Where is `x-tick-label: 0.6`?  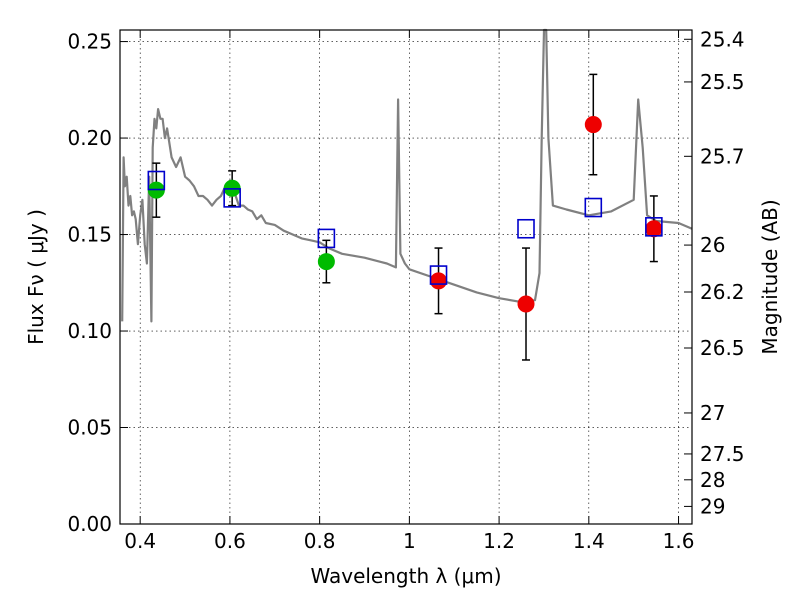
x-tick-label: 0.6 is located at coordinates (230, 541).